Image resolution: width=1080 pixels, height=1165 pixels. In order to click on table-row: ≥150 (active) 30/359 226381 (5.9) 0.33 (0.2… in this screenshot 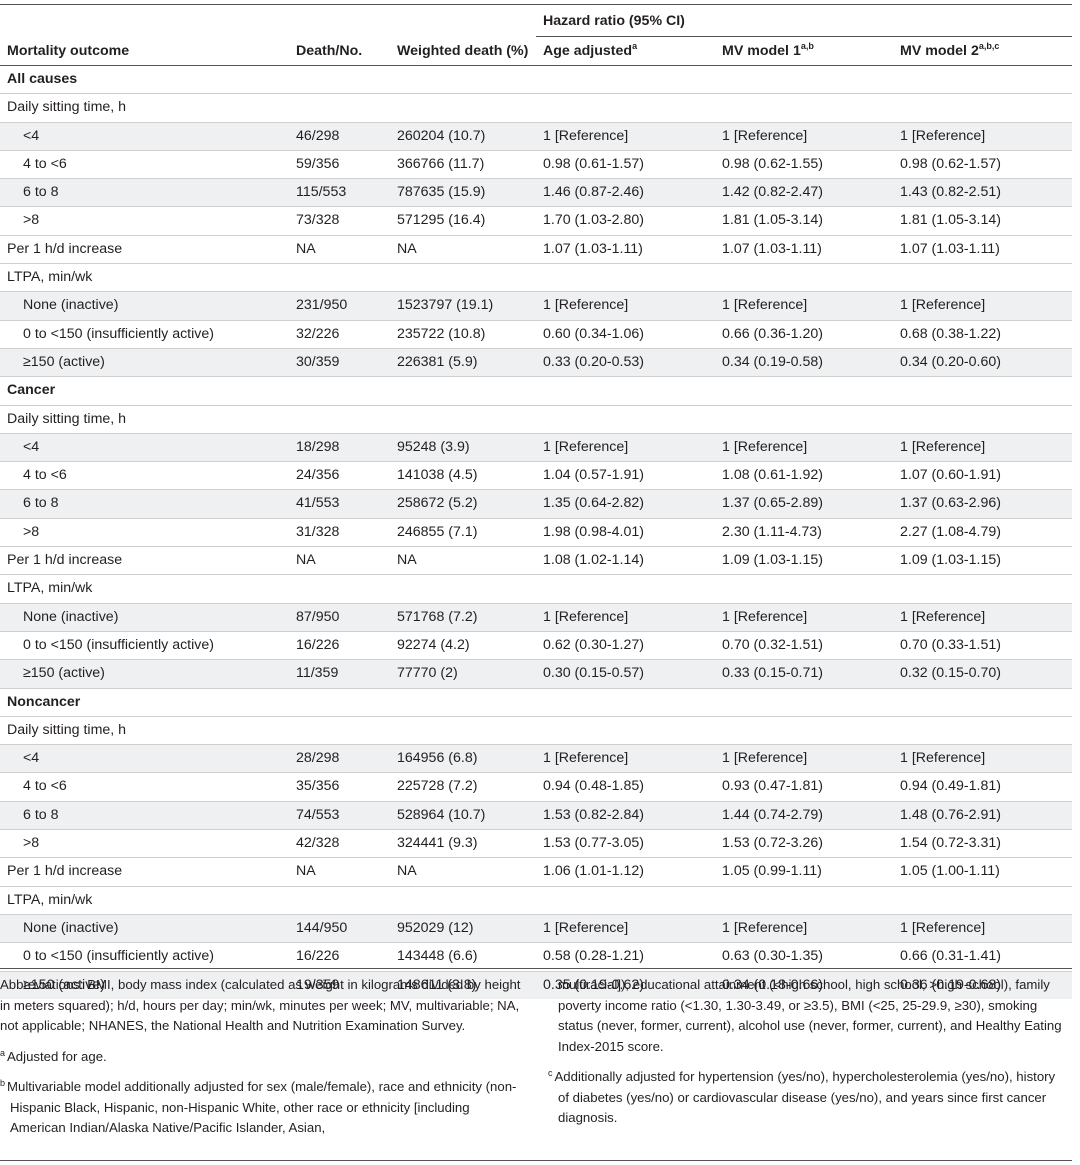, I will do `click(536, 362)`.